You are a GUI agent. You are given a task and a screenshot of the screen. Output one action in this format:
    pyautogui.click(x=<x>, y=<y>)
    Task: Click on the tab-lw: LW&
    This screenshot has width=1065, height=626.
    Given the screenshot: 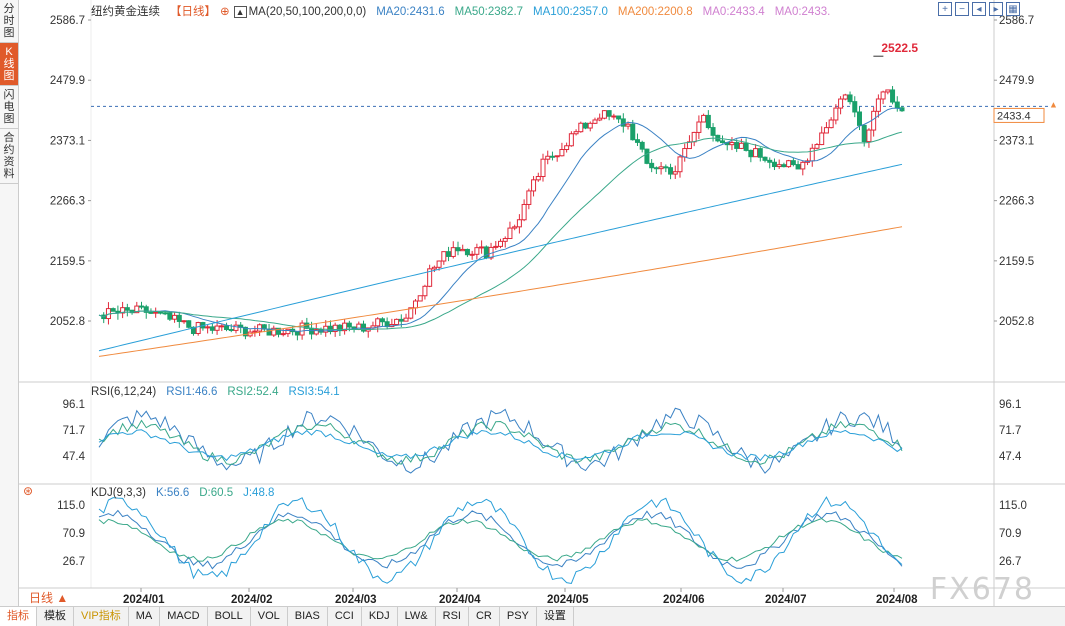 What is the action you would take?
    pyautogui.click(x=417, y=616)
    